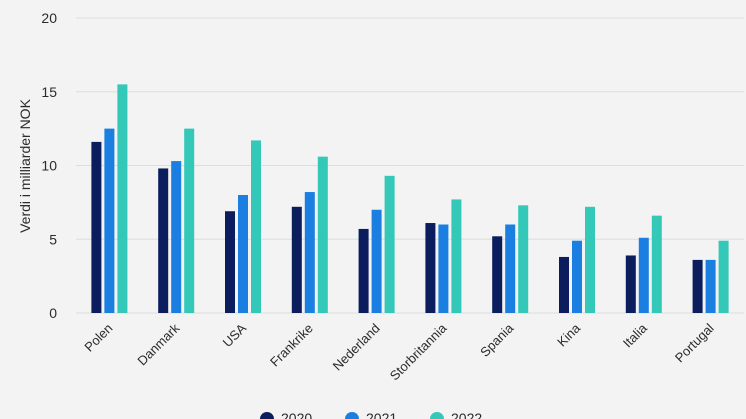 This screenshot has height=419, width=746. What do you see at coordinates (430, 268) in the screenshot?
I see `bar-storbritannia-2020` at bounding box center [430, 268].